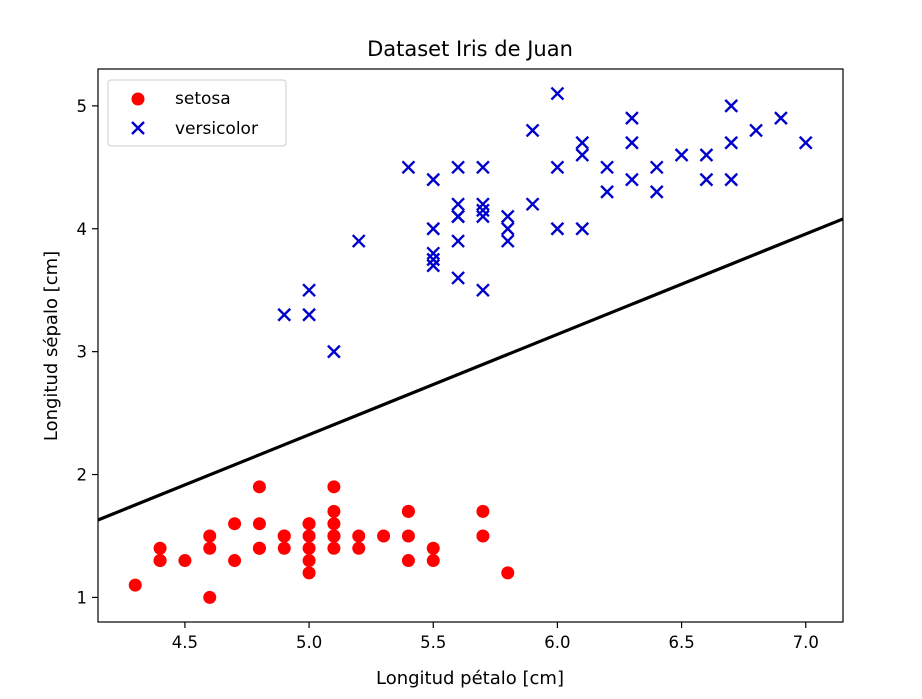 The image size is (922, 699). What do you see at coordinates (309, 642) in the screenshot?
I see `x-tick-label-1: 5.0` at bounding box center [309, 642].